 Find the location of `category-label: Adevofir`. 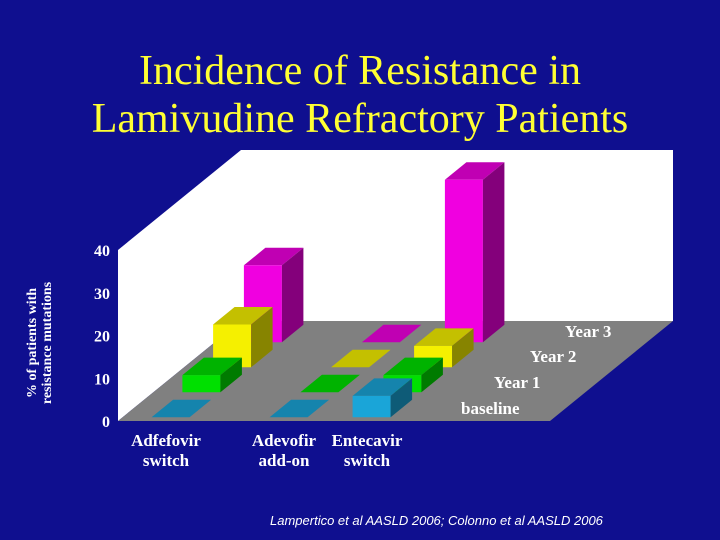

category-label: Adevofir is located at coordinates (284, 440).